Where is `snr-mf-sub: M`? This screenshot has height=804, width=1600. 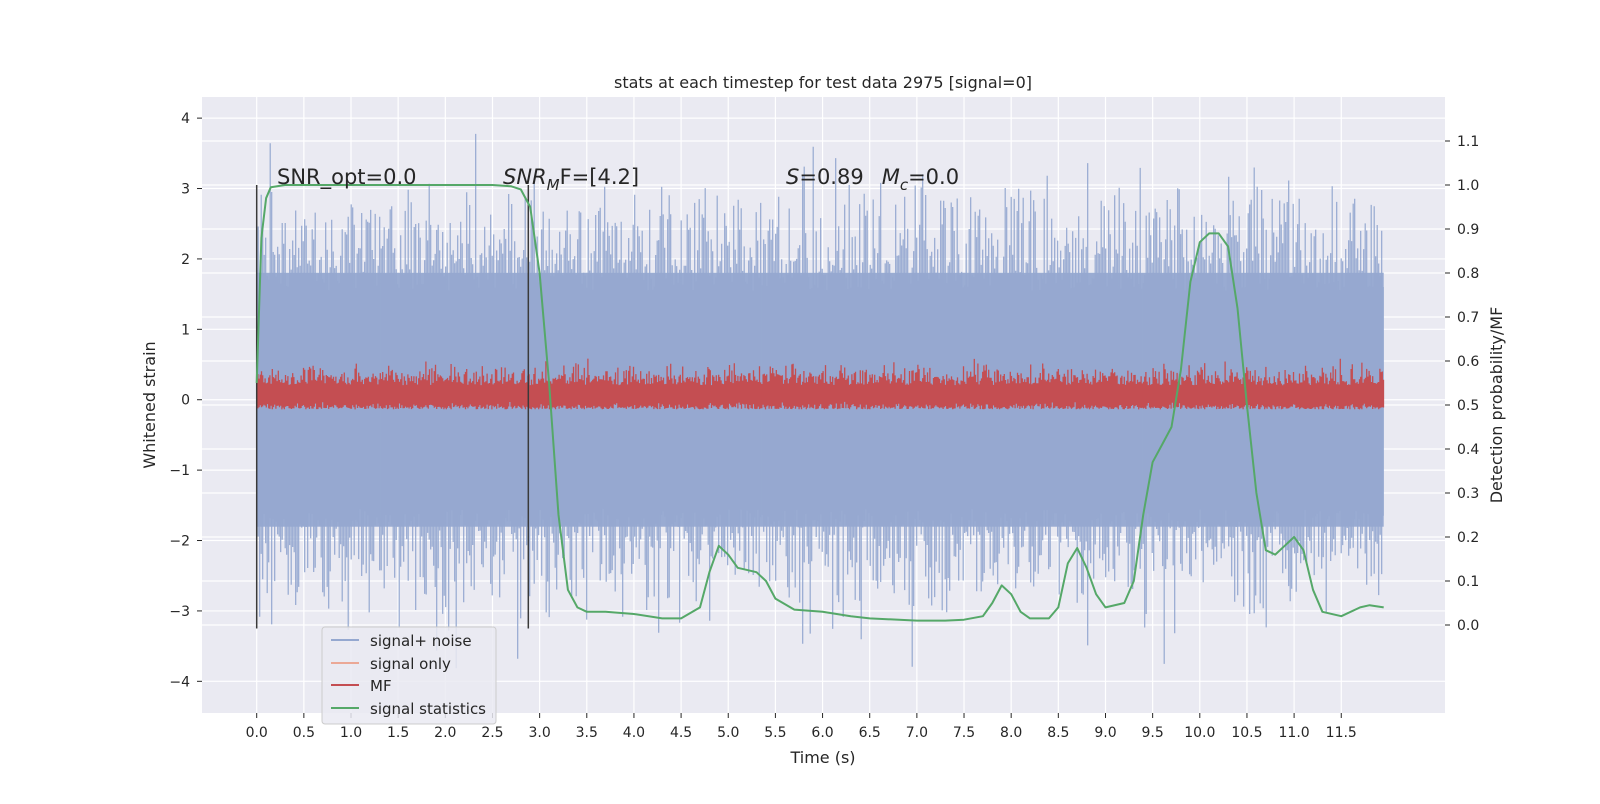 snr-mf-sub: M is located at coordinates (553, 185).